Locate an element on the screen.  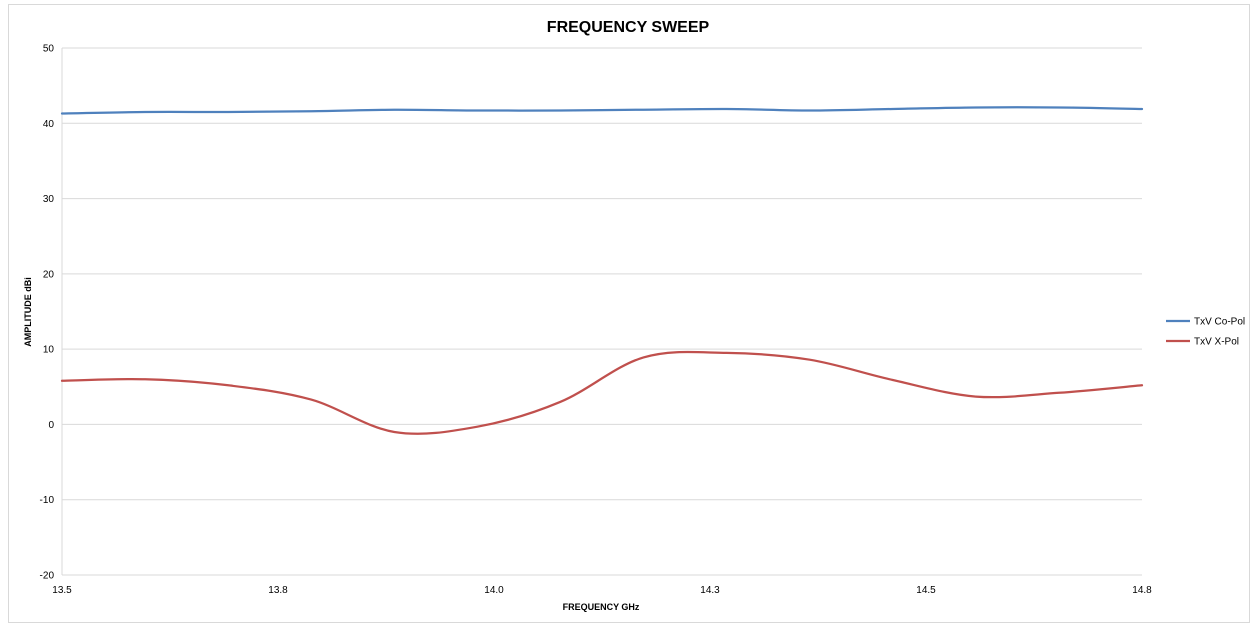
legend-label: TxV X-Pol is located at coordinates (1216, 342).